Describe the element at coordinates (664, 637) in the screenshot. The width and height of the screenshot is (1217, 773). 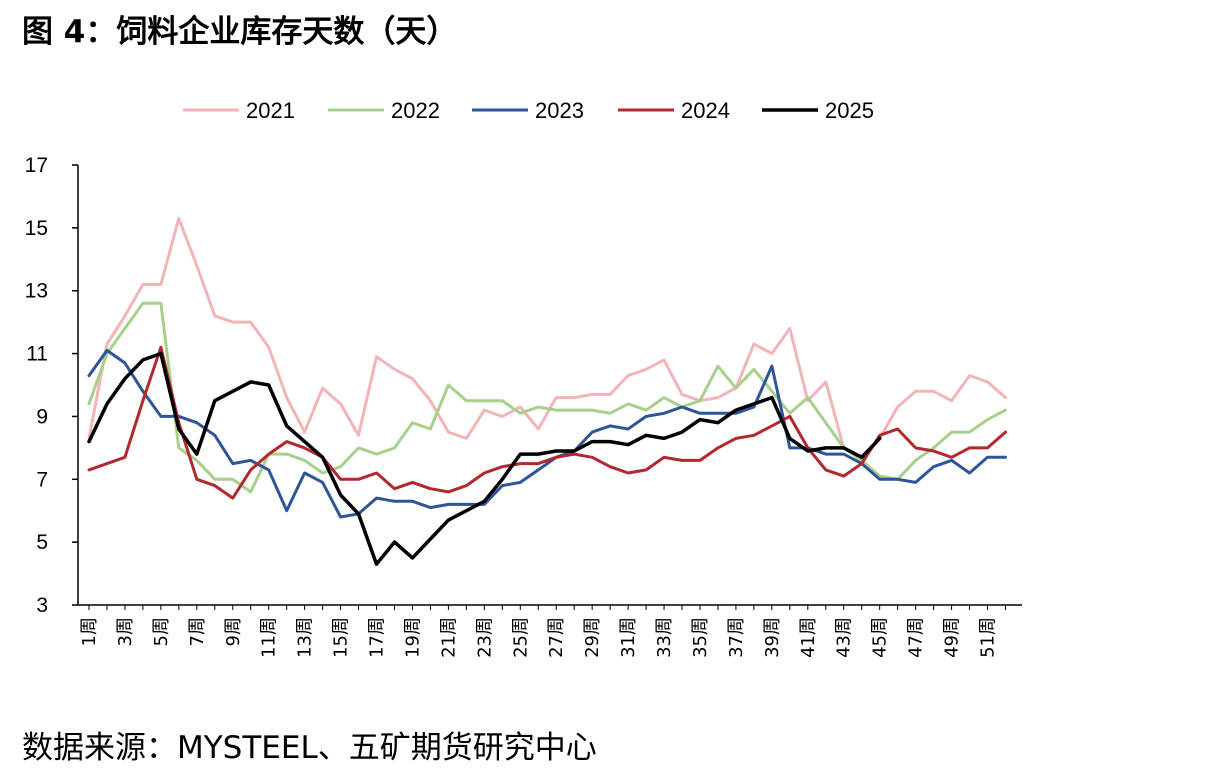
I see `x-tick-label: 33周` at that location.